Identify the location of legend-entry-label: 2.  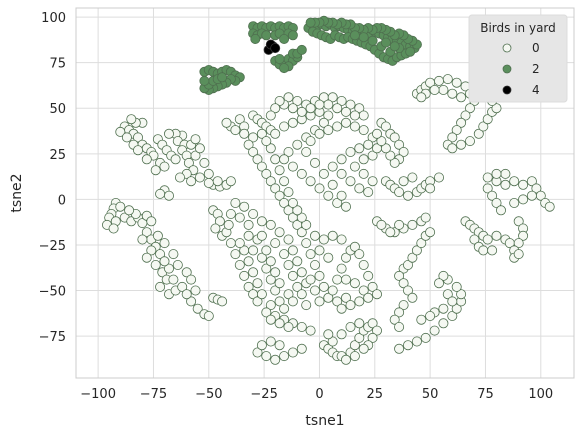
(536, 69).